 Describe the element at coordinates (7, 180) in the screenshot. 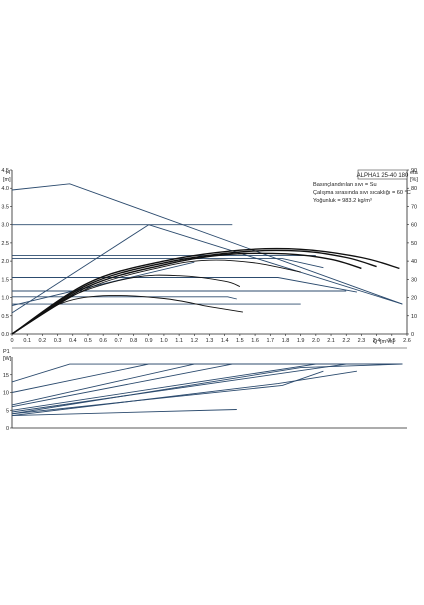

I see `y-axis-unit: [m]` at that location.